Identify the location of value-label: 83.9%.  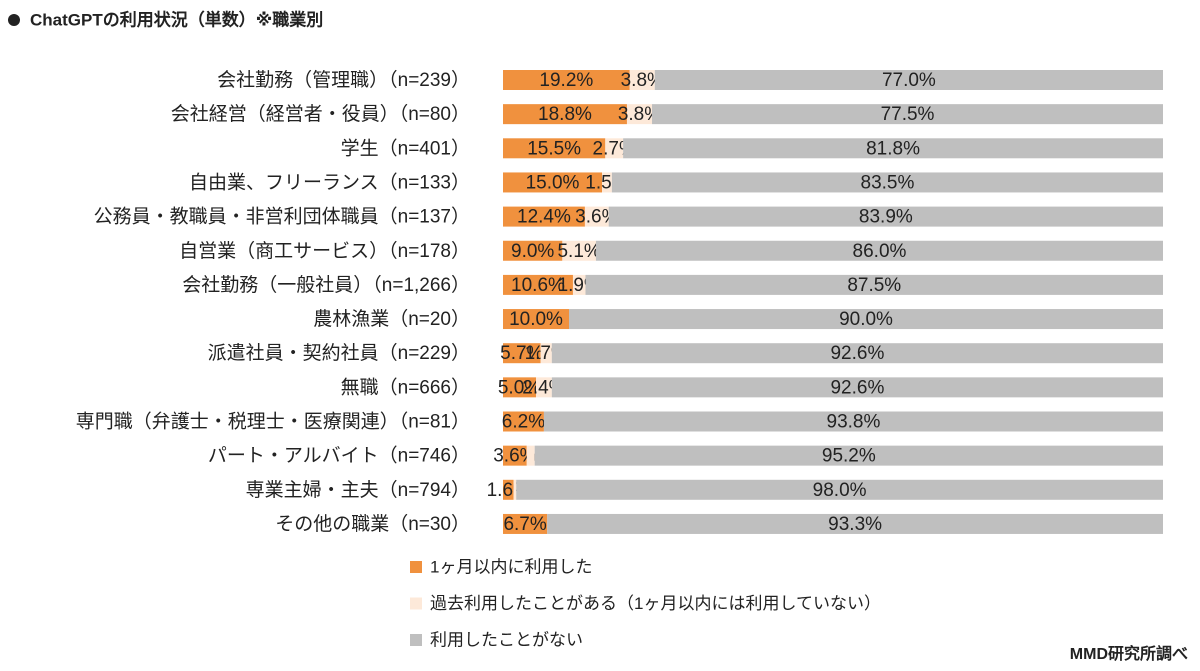
(886, 217).